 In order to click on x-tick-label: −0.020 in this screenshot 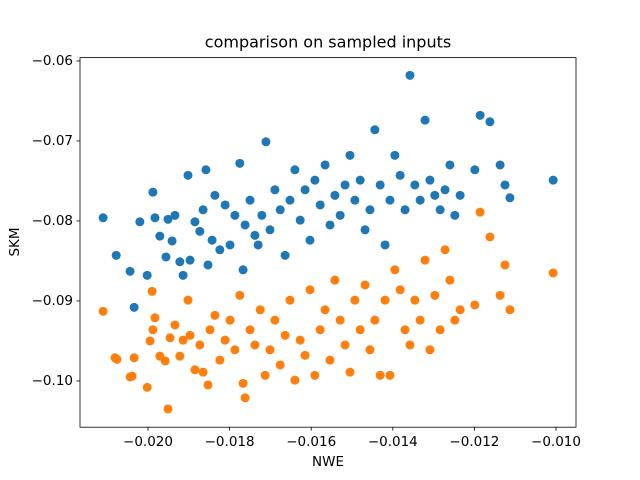, I will do `click(148, 442)`.